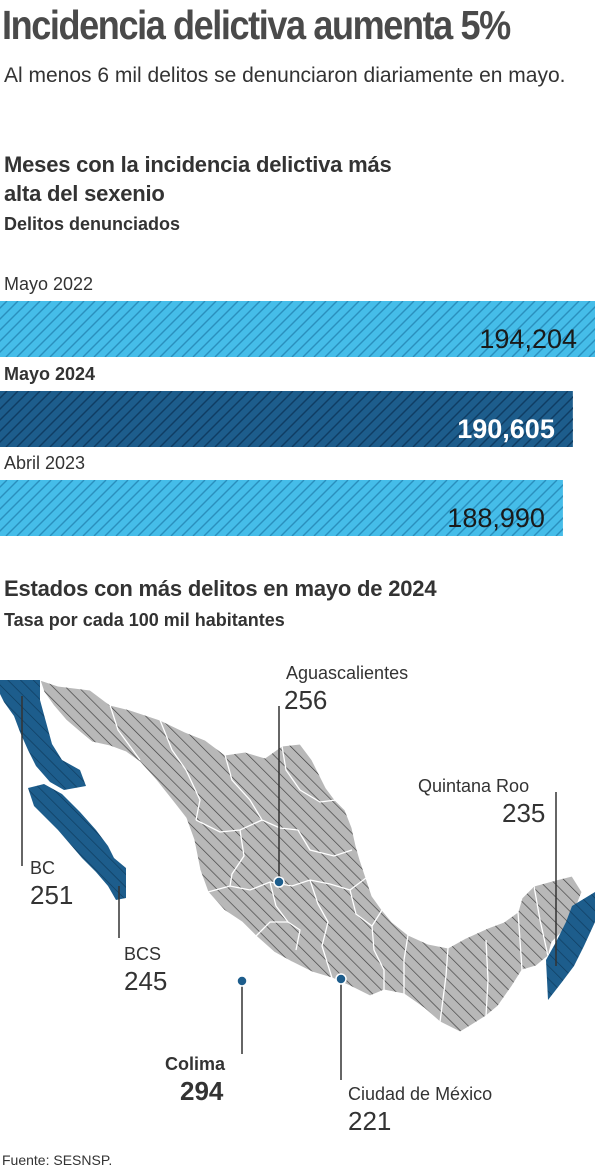 The height and width of the screenshot is (1172, 595). What do you see at coordinates (92, 224) in the screenshot?
I see `bar-chart-subtitle: Delitos denunciados` at bounding box center [92, 224].